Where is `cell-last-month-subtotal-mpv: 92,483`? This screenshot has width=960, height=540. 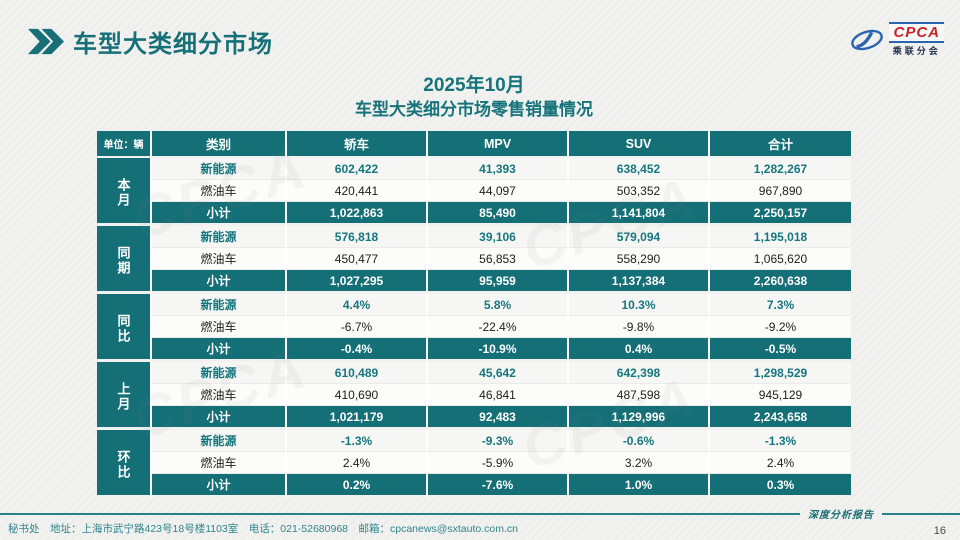
cell-last-month-subtotal-mpv: 92,483 is located at coordinates (498, 418).